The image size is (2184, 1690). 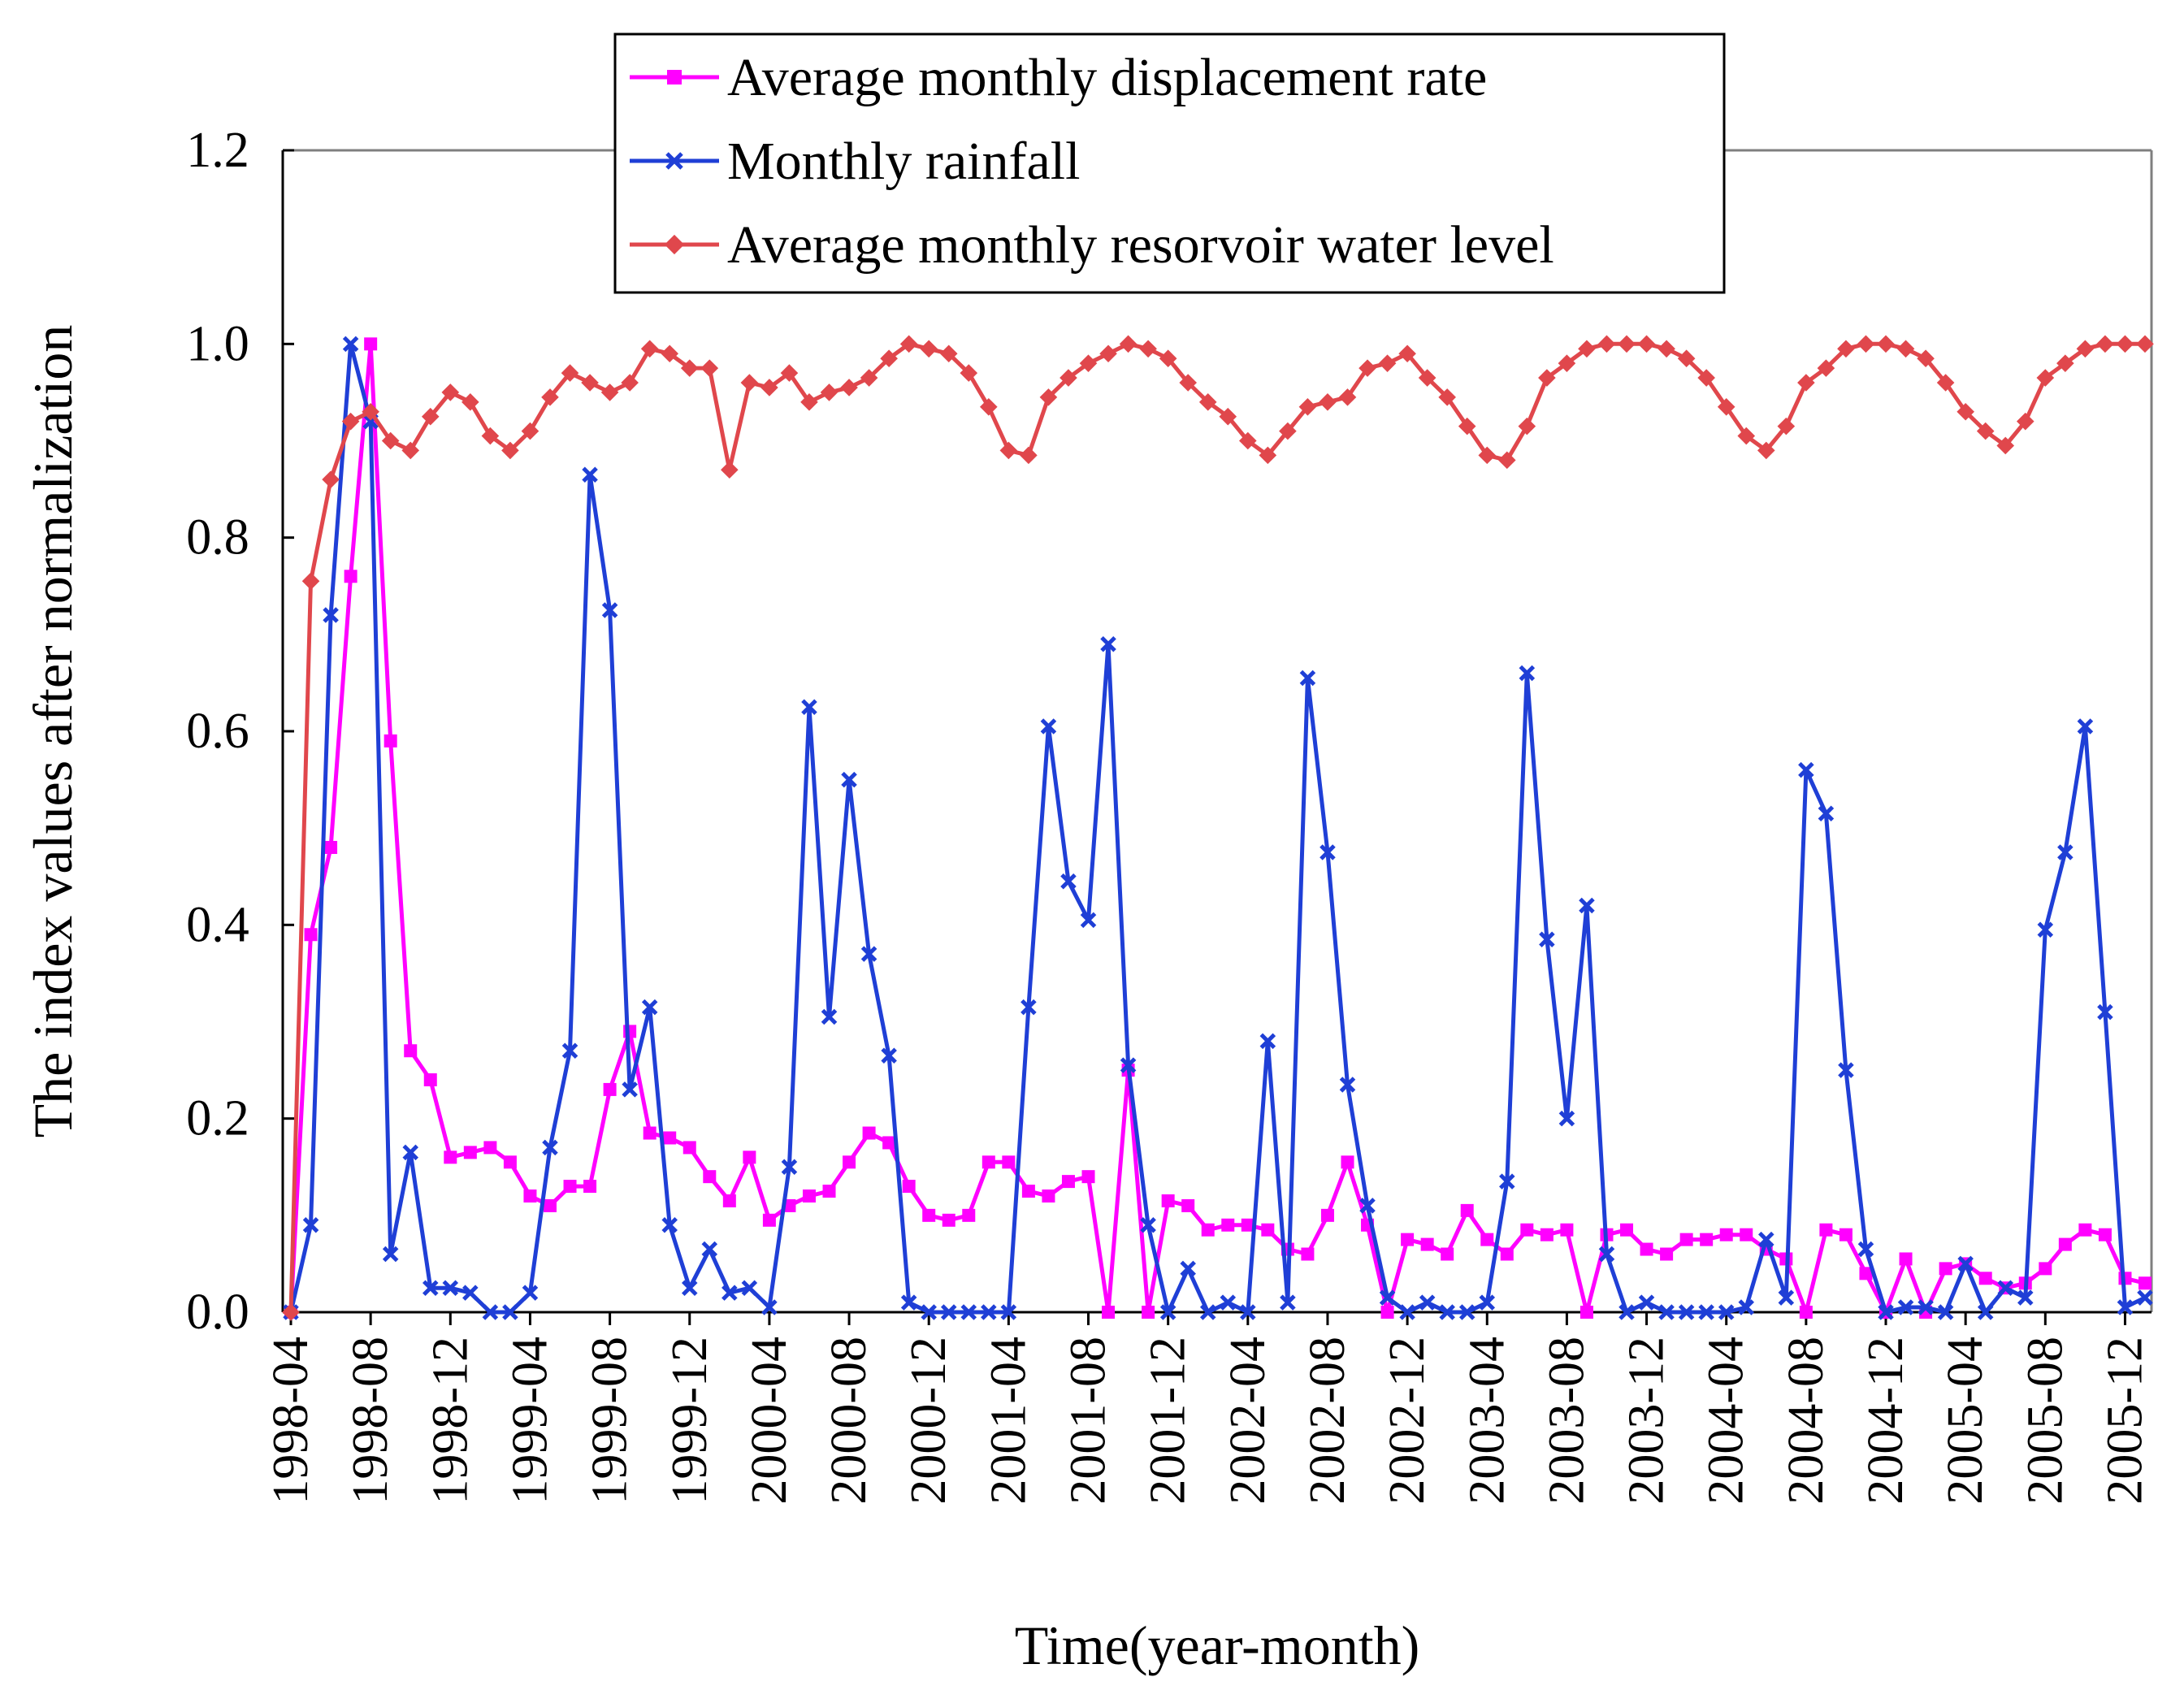 I want to click on series-rainfall-point-34-stroke-b, so click(x=968, y=1312).